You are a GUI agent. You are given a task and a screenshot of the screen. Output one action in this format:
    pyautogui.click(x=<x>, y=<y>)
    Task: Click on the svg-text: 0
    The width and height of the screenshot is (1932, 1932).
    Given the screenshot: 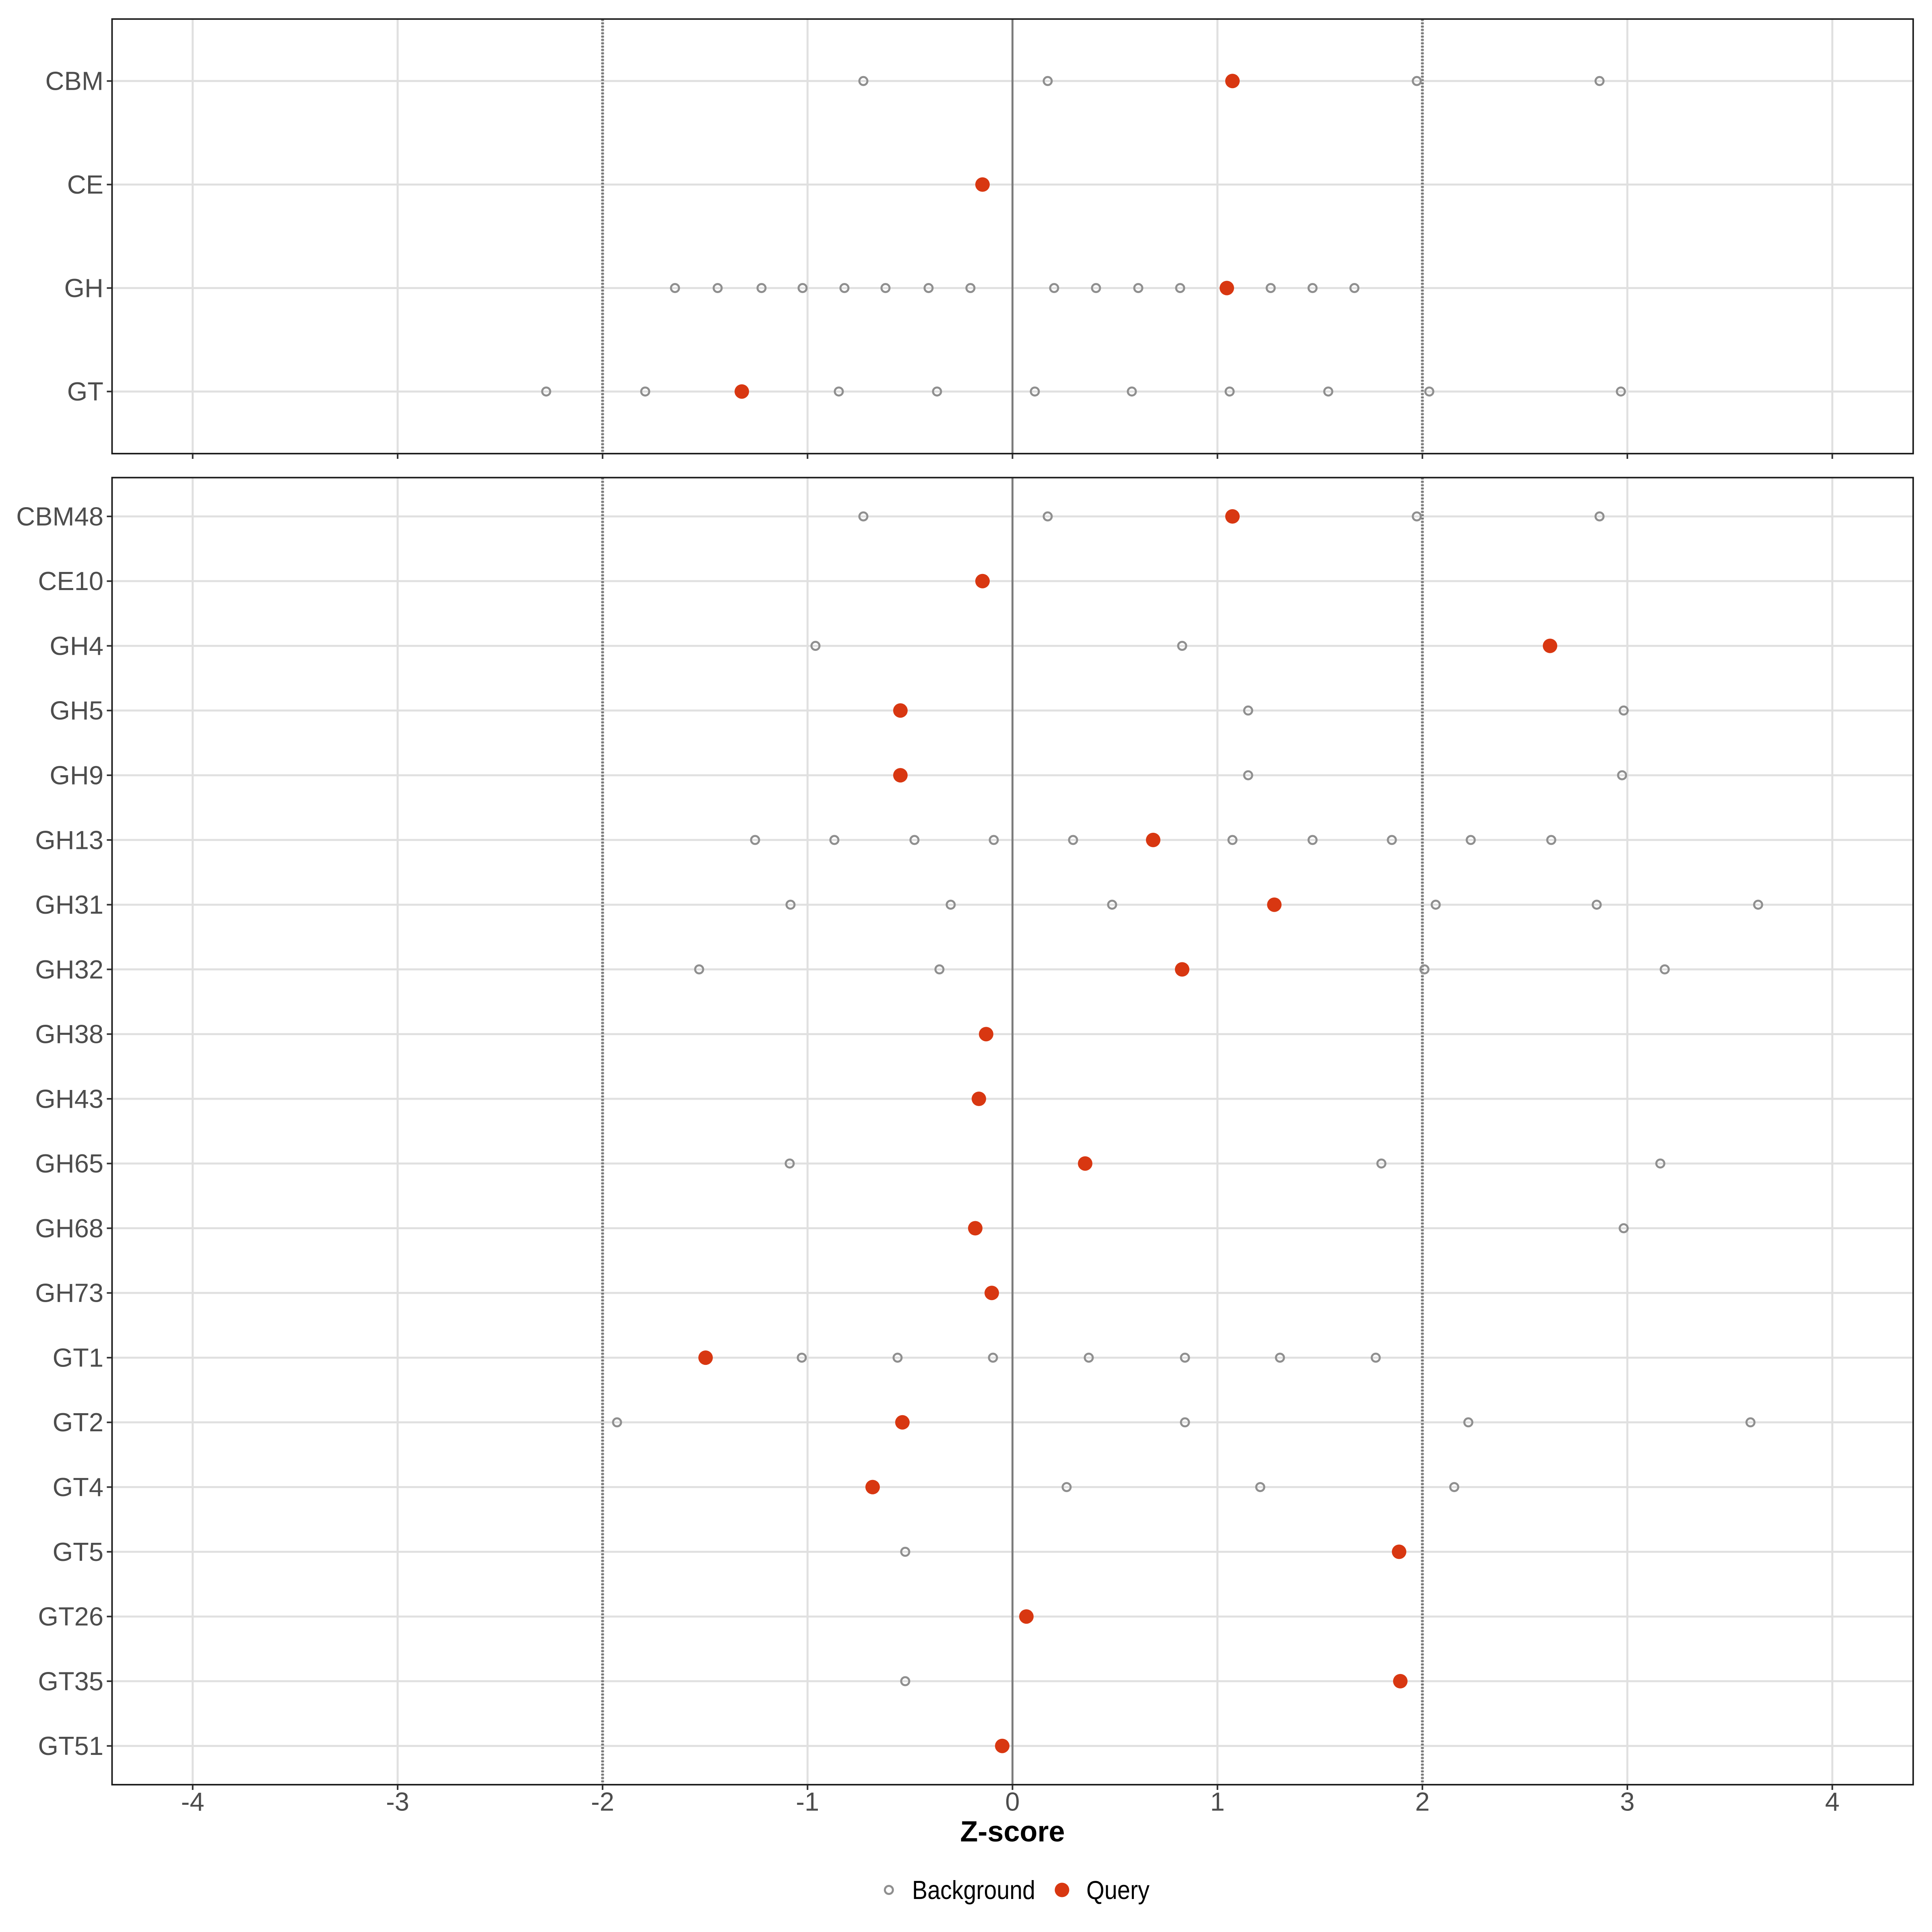 What is the action you would take?
    pyautogui.click(x=1012, y=1801)
    